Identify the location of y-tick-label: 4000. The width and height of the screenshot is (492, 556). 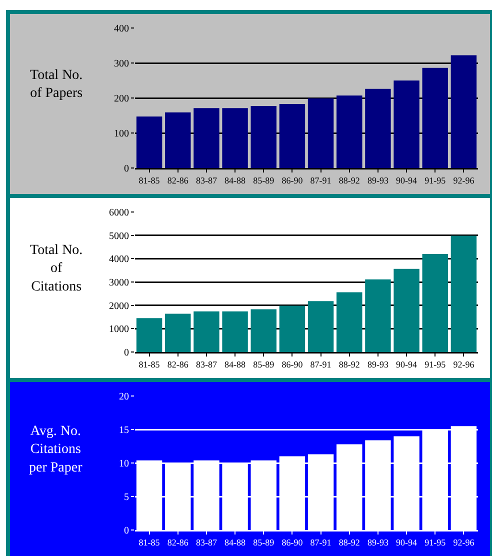
(119, 260).